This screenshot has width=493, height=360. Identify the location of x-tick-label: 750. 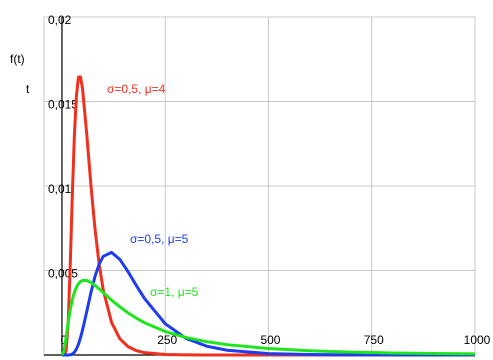
(374, 340).